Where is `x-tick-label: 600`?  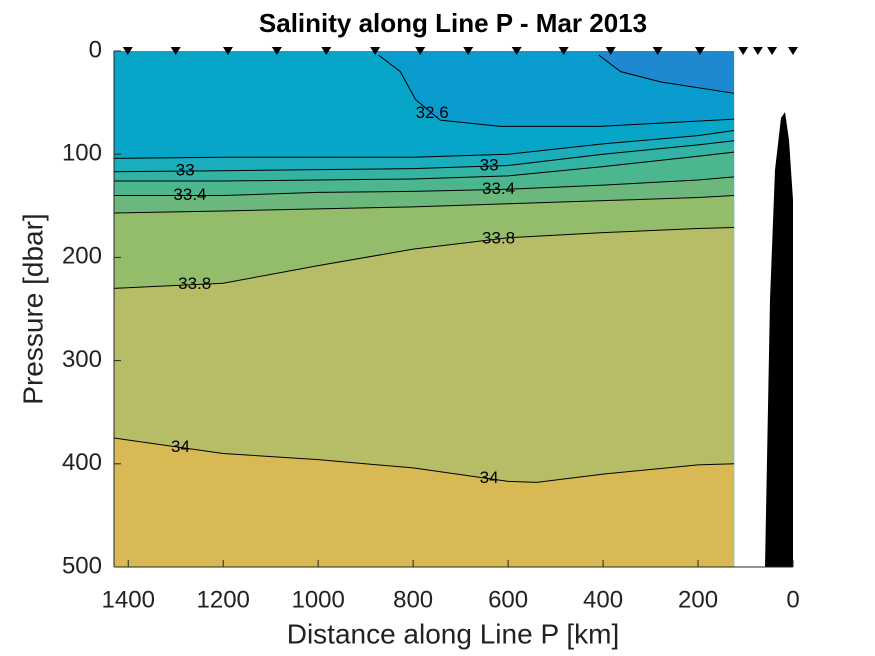
x-tick-label: 600 is located at coordinates (508, 599).